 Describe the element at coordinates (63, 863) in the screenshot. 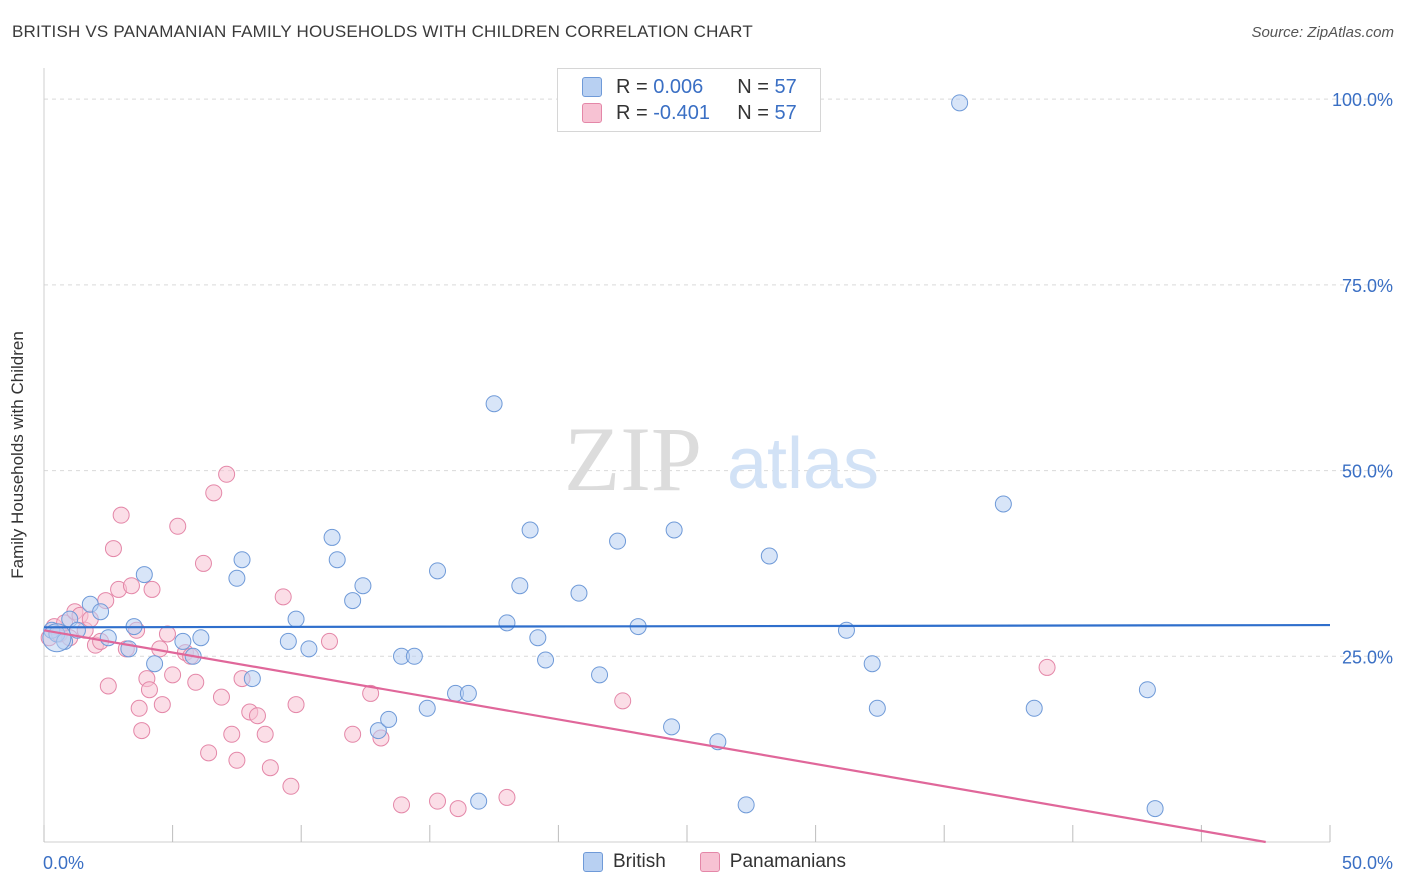

I see `x-tick-label: 0.0%` at that location.